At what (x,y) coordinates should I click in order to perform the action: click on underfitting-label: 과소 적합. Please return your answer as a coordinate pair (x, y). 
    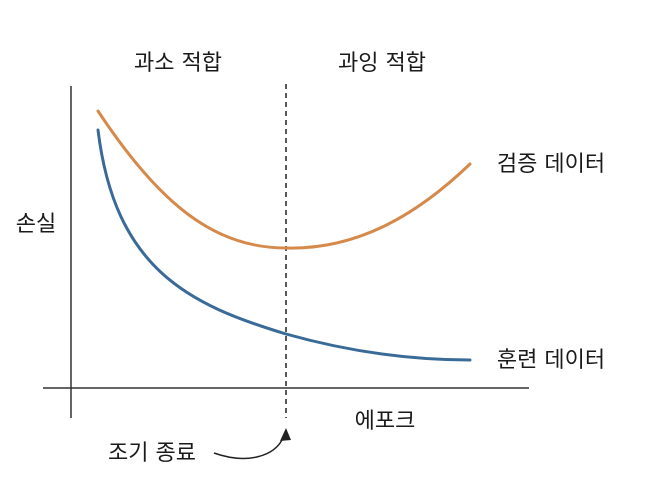
    Looking at the image, I should click on (178, 63).